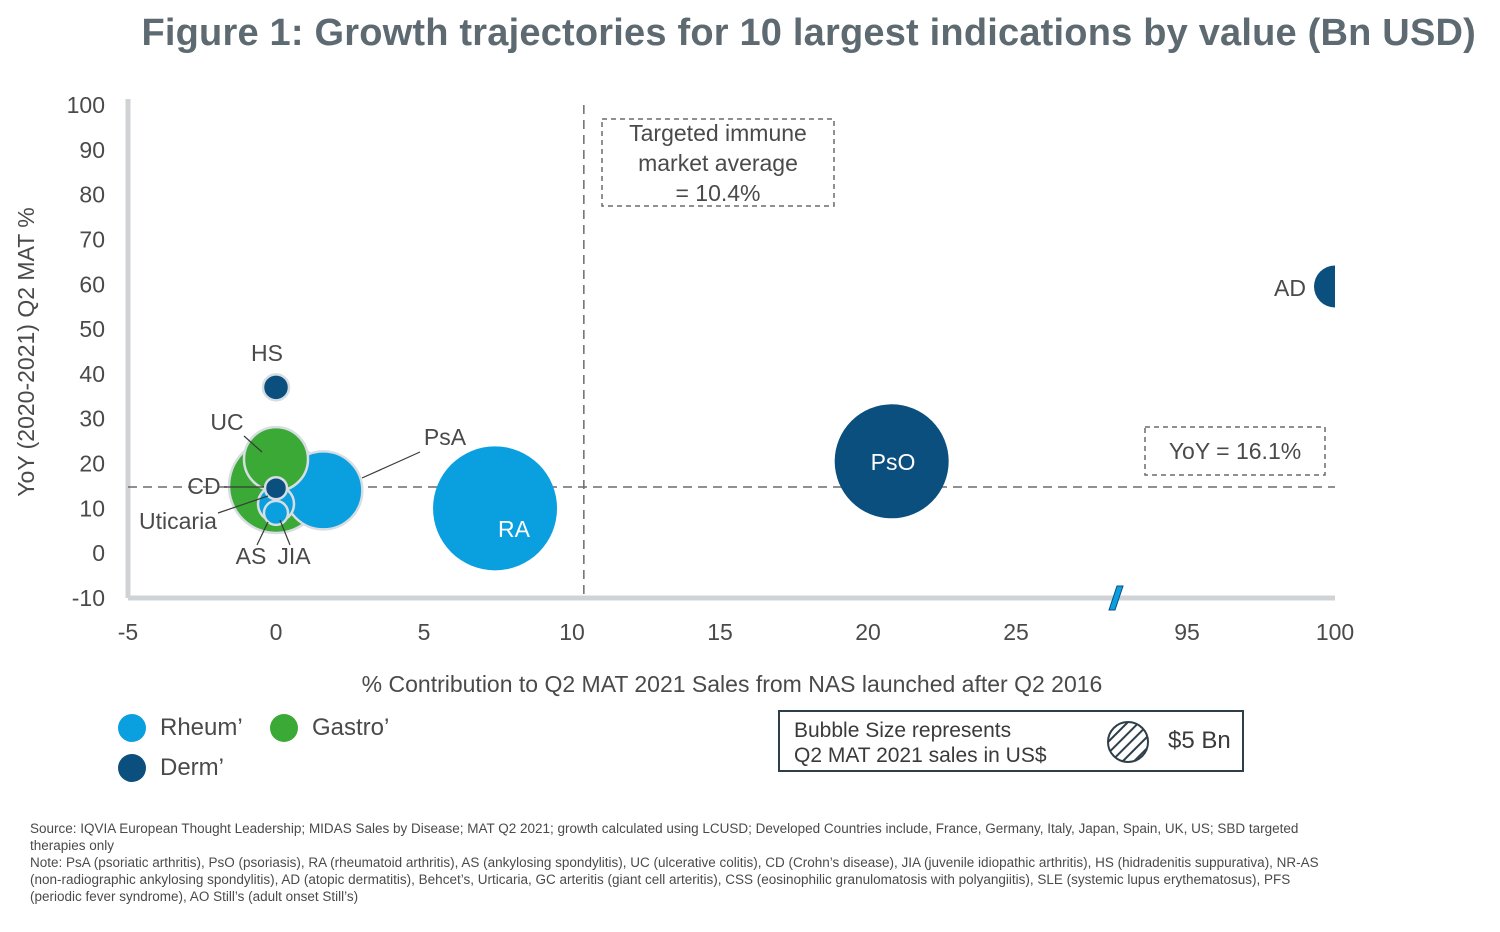  Describe the element at coordinates (1187, 632) in the screenshot. I see `x-tick-label: 95` at that location.